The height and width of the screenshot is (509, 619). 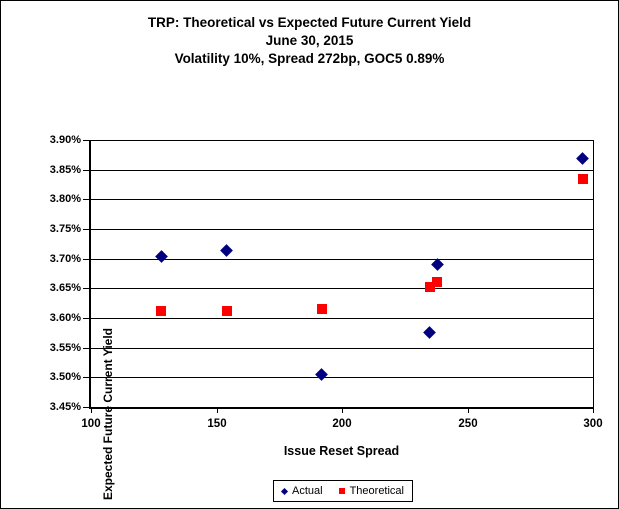 I want to click on chart-subtitle-date: June 30, 2015, so click(x=309, y=40).